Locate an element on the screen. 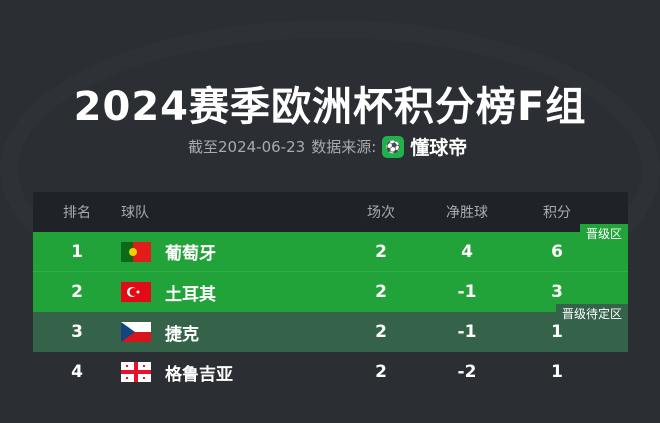 This screenshot has height=423, width=660. table-row: 晋级区 1 葡萄牙 2 4 6 is located at coordinates (330, 248).